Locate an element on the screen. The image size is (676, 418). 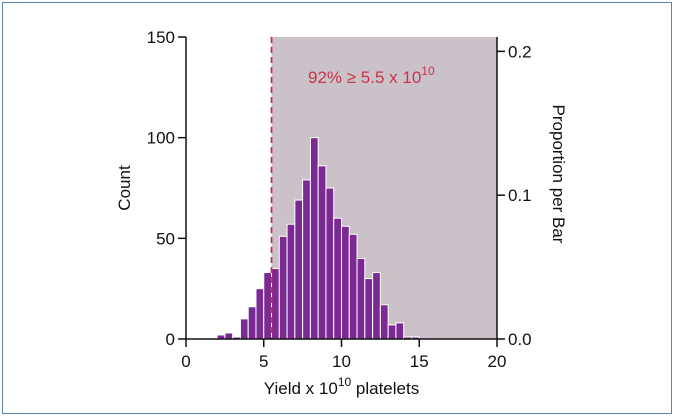
y-right-tick-label: 0.1 is located at coordinates (520, 195).